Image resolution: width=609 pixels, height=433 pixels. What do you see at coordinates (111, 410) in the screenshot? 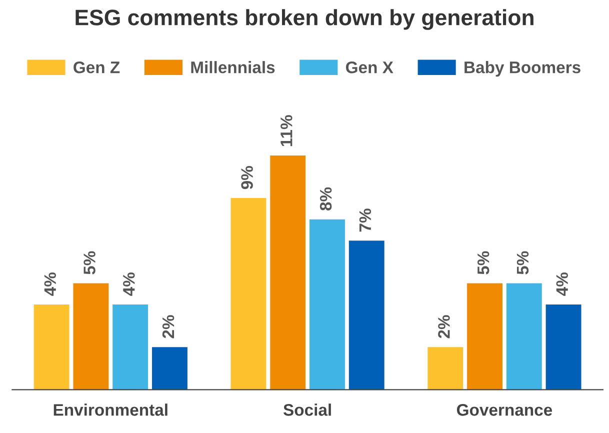
I see `x-tick-label: Environmental` at bounding box center [111, 410].